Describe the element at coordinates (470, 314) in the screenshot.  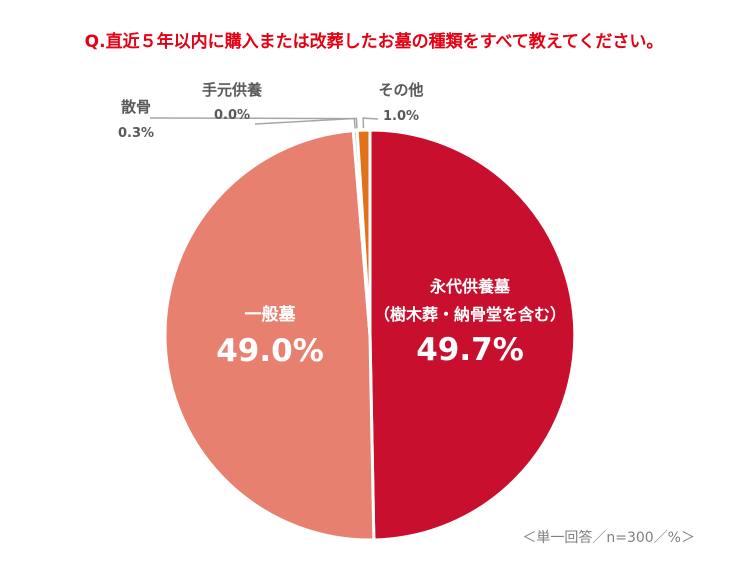
I see `slice-label-0-line-1: （樹木葬・納骨堂を含む）` at that location.